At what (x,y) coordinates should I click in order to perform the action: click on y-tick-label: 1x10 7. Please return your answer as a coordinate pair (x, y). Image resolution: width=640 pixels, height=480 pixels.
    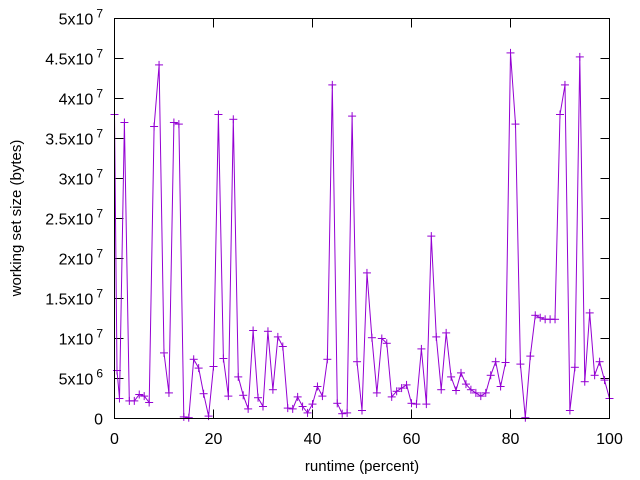
    Looking at the image, I should click on (81, 338).